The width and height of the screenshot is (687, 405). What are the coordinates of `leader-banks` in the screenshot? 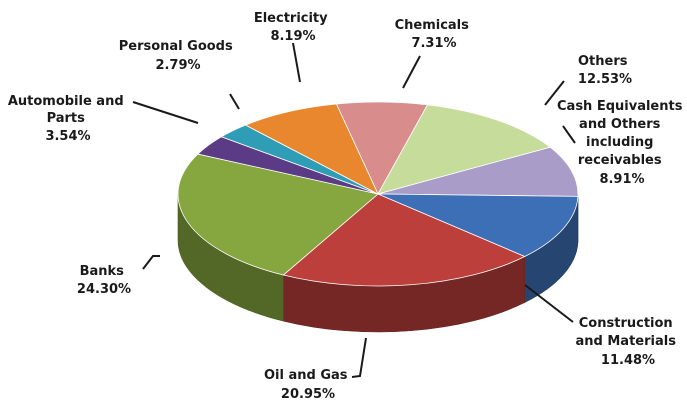 It's located at (151, 262).